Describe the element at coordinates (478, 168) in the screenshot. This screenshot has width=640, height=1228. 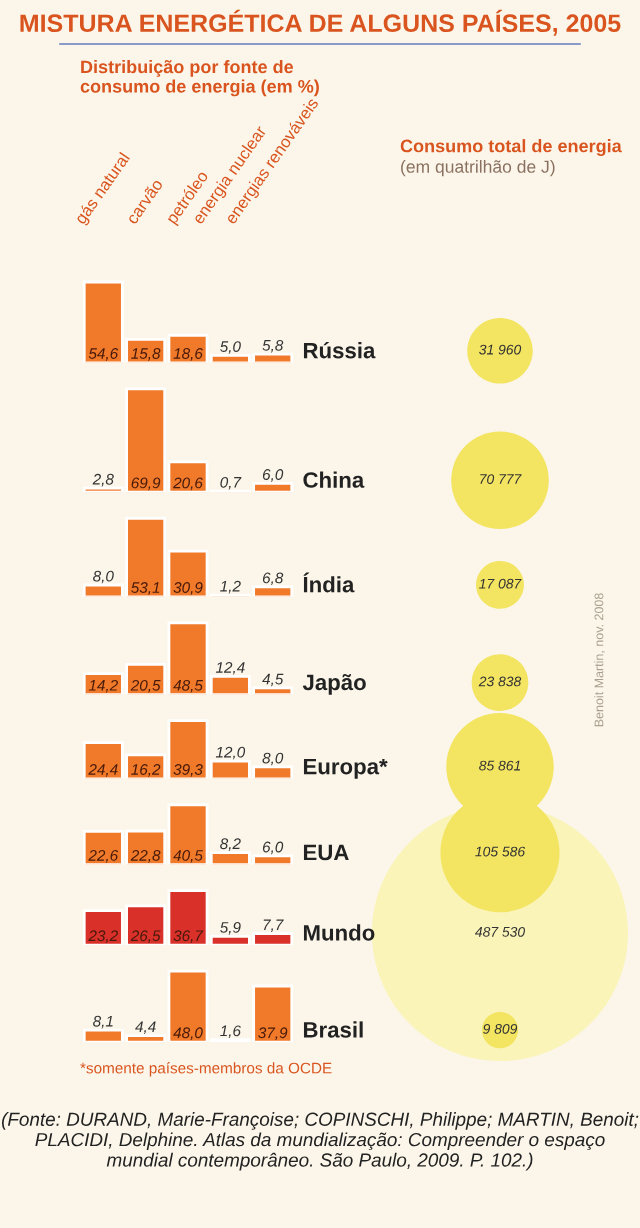
I see `text: (em quatrilhão de J)` at that location.